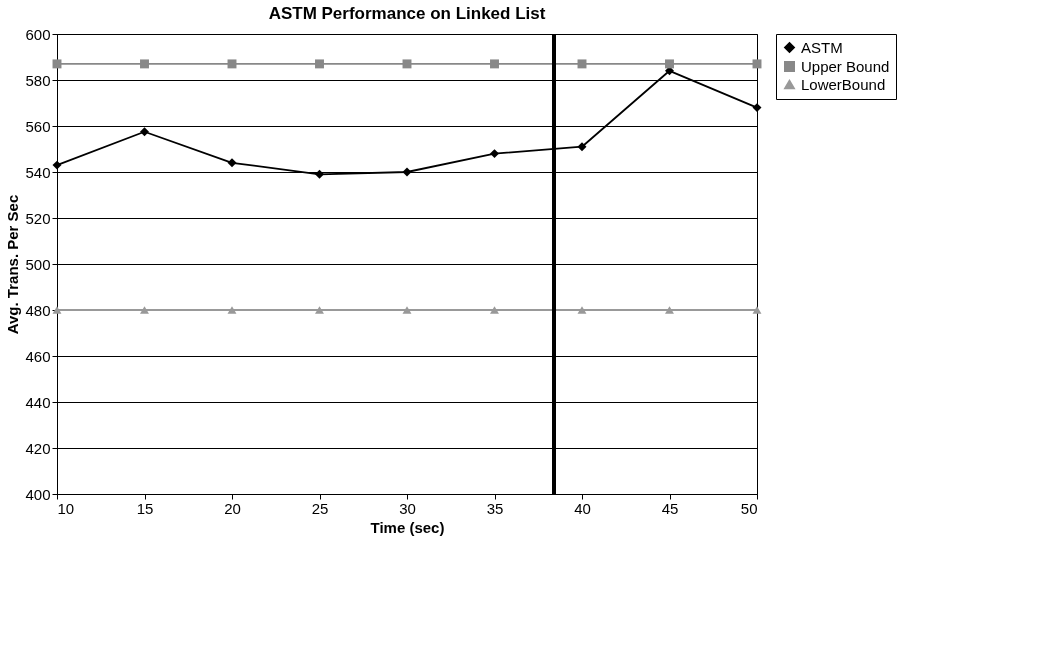  Describe the element at coordinates (38, 402) in the screenshot. I see `y-tick-label: 440` at that location.